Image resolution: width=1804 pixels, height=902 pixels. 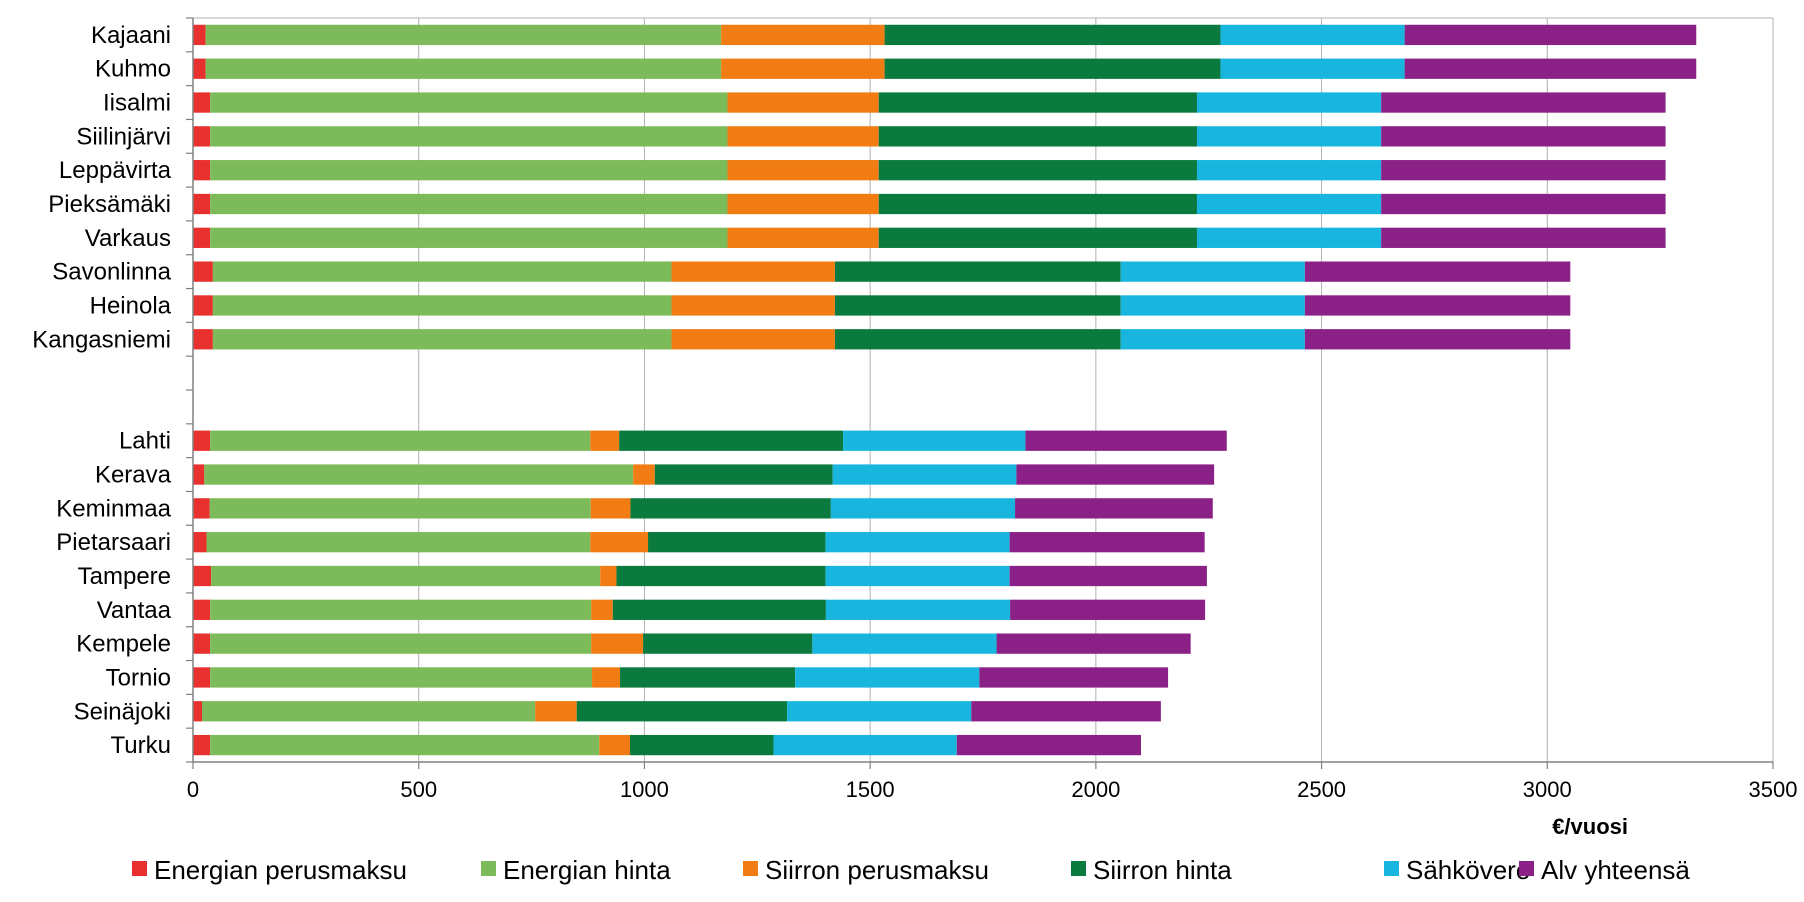 What do you see at coordinates (400, 508) in the screenshot?
I see `bar-keminmaa-energian-hinta` at bounding box center [400, 508].